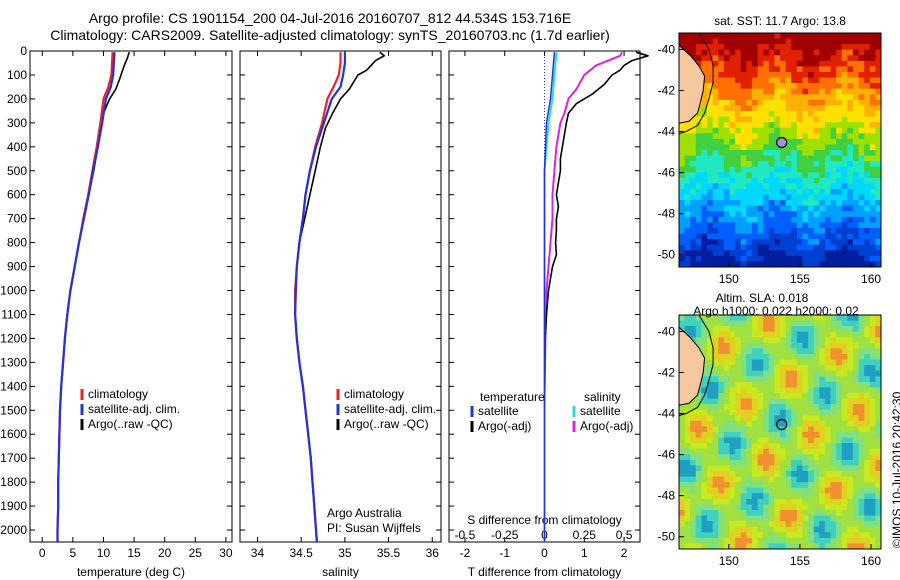 Image resolution: width=900 pixels, height=580 pixels. What do you see at coordinates (624, 553) in the screenshot?
I see `x-tick-label: 2` at bounding box center [624, 553].